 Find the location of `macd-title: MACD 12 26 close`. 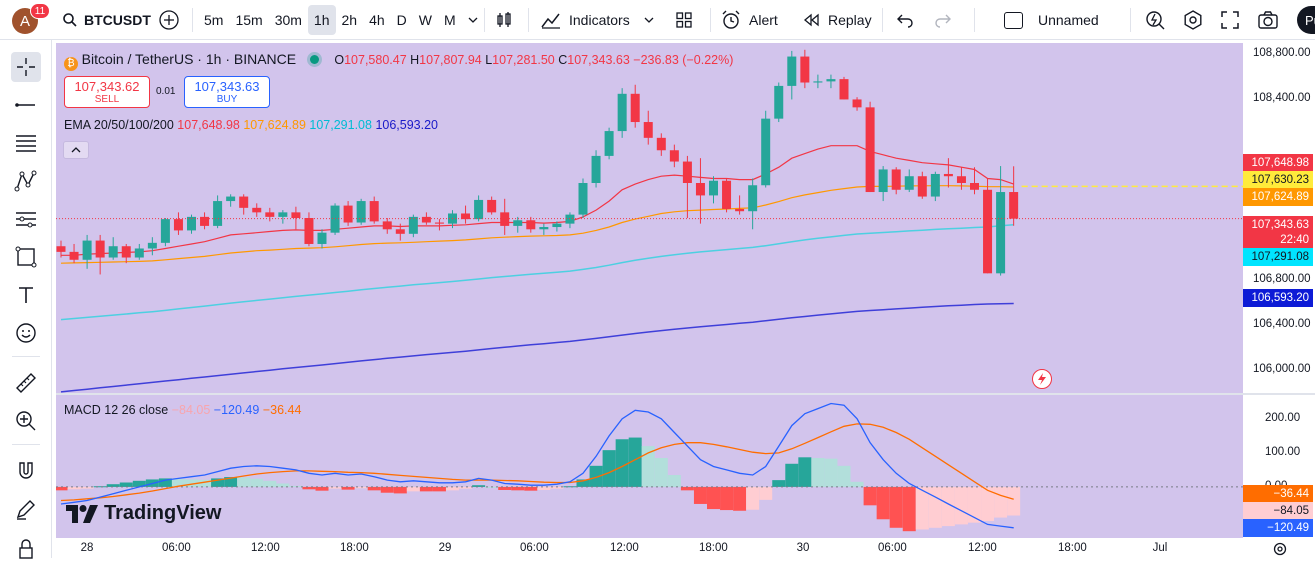

macd-title: MACD 12 26 close is located at coordinates (116, 410).